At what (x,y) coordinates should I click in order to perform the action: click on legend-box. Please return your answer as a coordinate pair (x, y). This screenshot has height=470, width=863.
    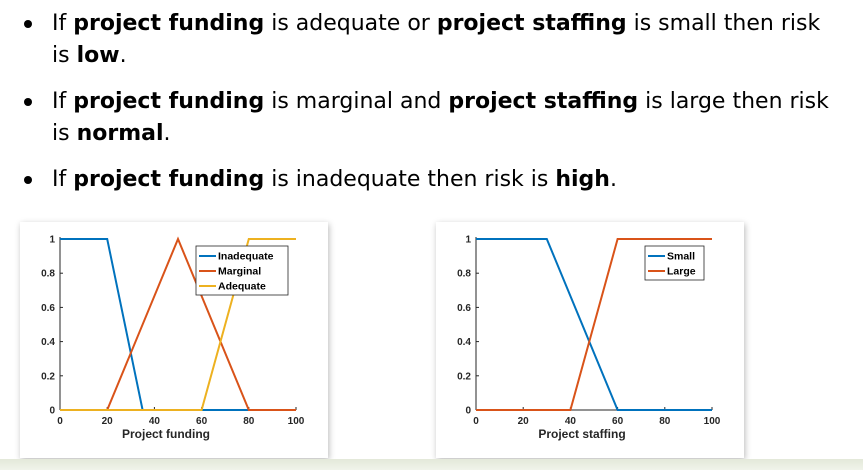
    Looking at the image, I should click on (674, 263).